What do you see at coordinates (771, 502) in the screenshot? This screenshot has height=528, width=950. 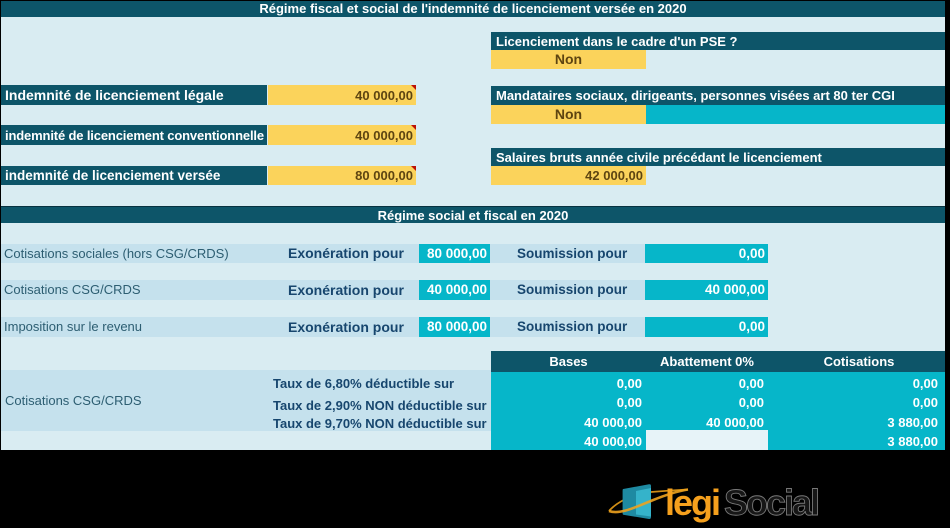 I see `svg-text: Social` at bounding box center [771, 502].